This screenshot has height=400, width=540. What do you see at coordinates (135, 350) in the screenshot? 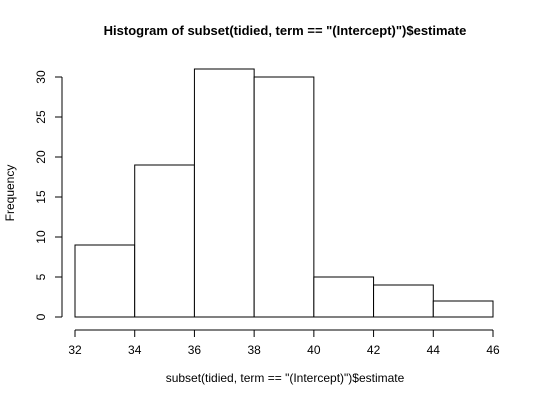
I see `x-tick-label-34: 34` at bounding box center [135, 350].